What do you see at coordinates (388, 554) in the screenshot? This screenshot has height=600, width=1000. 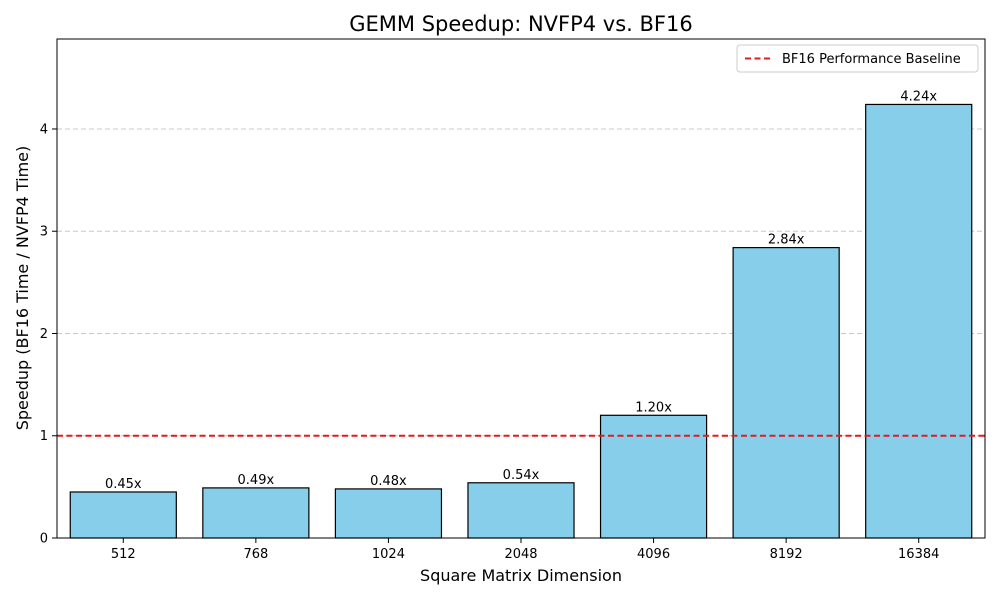 I see `x-tick-label: 1024` at bounding box center [388, 554].